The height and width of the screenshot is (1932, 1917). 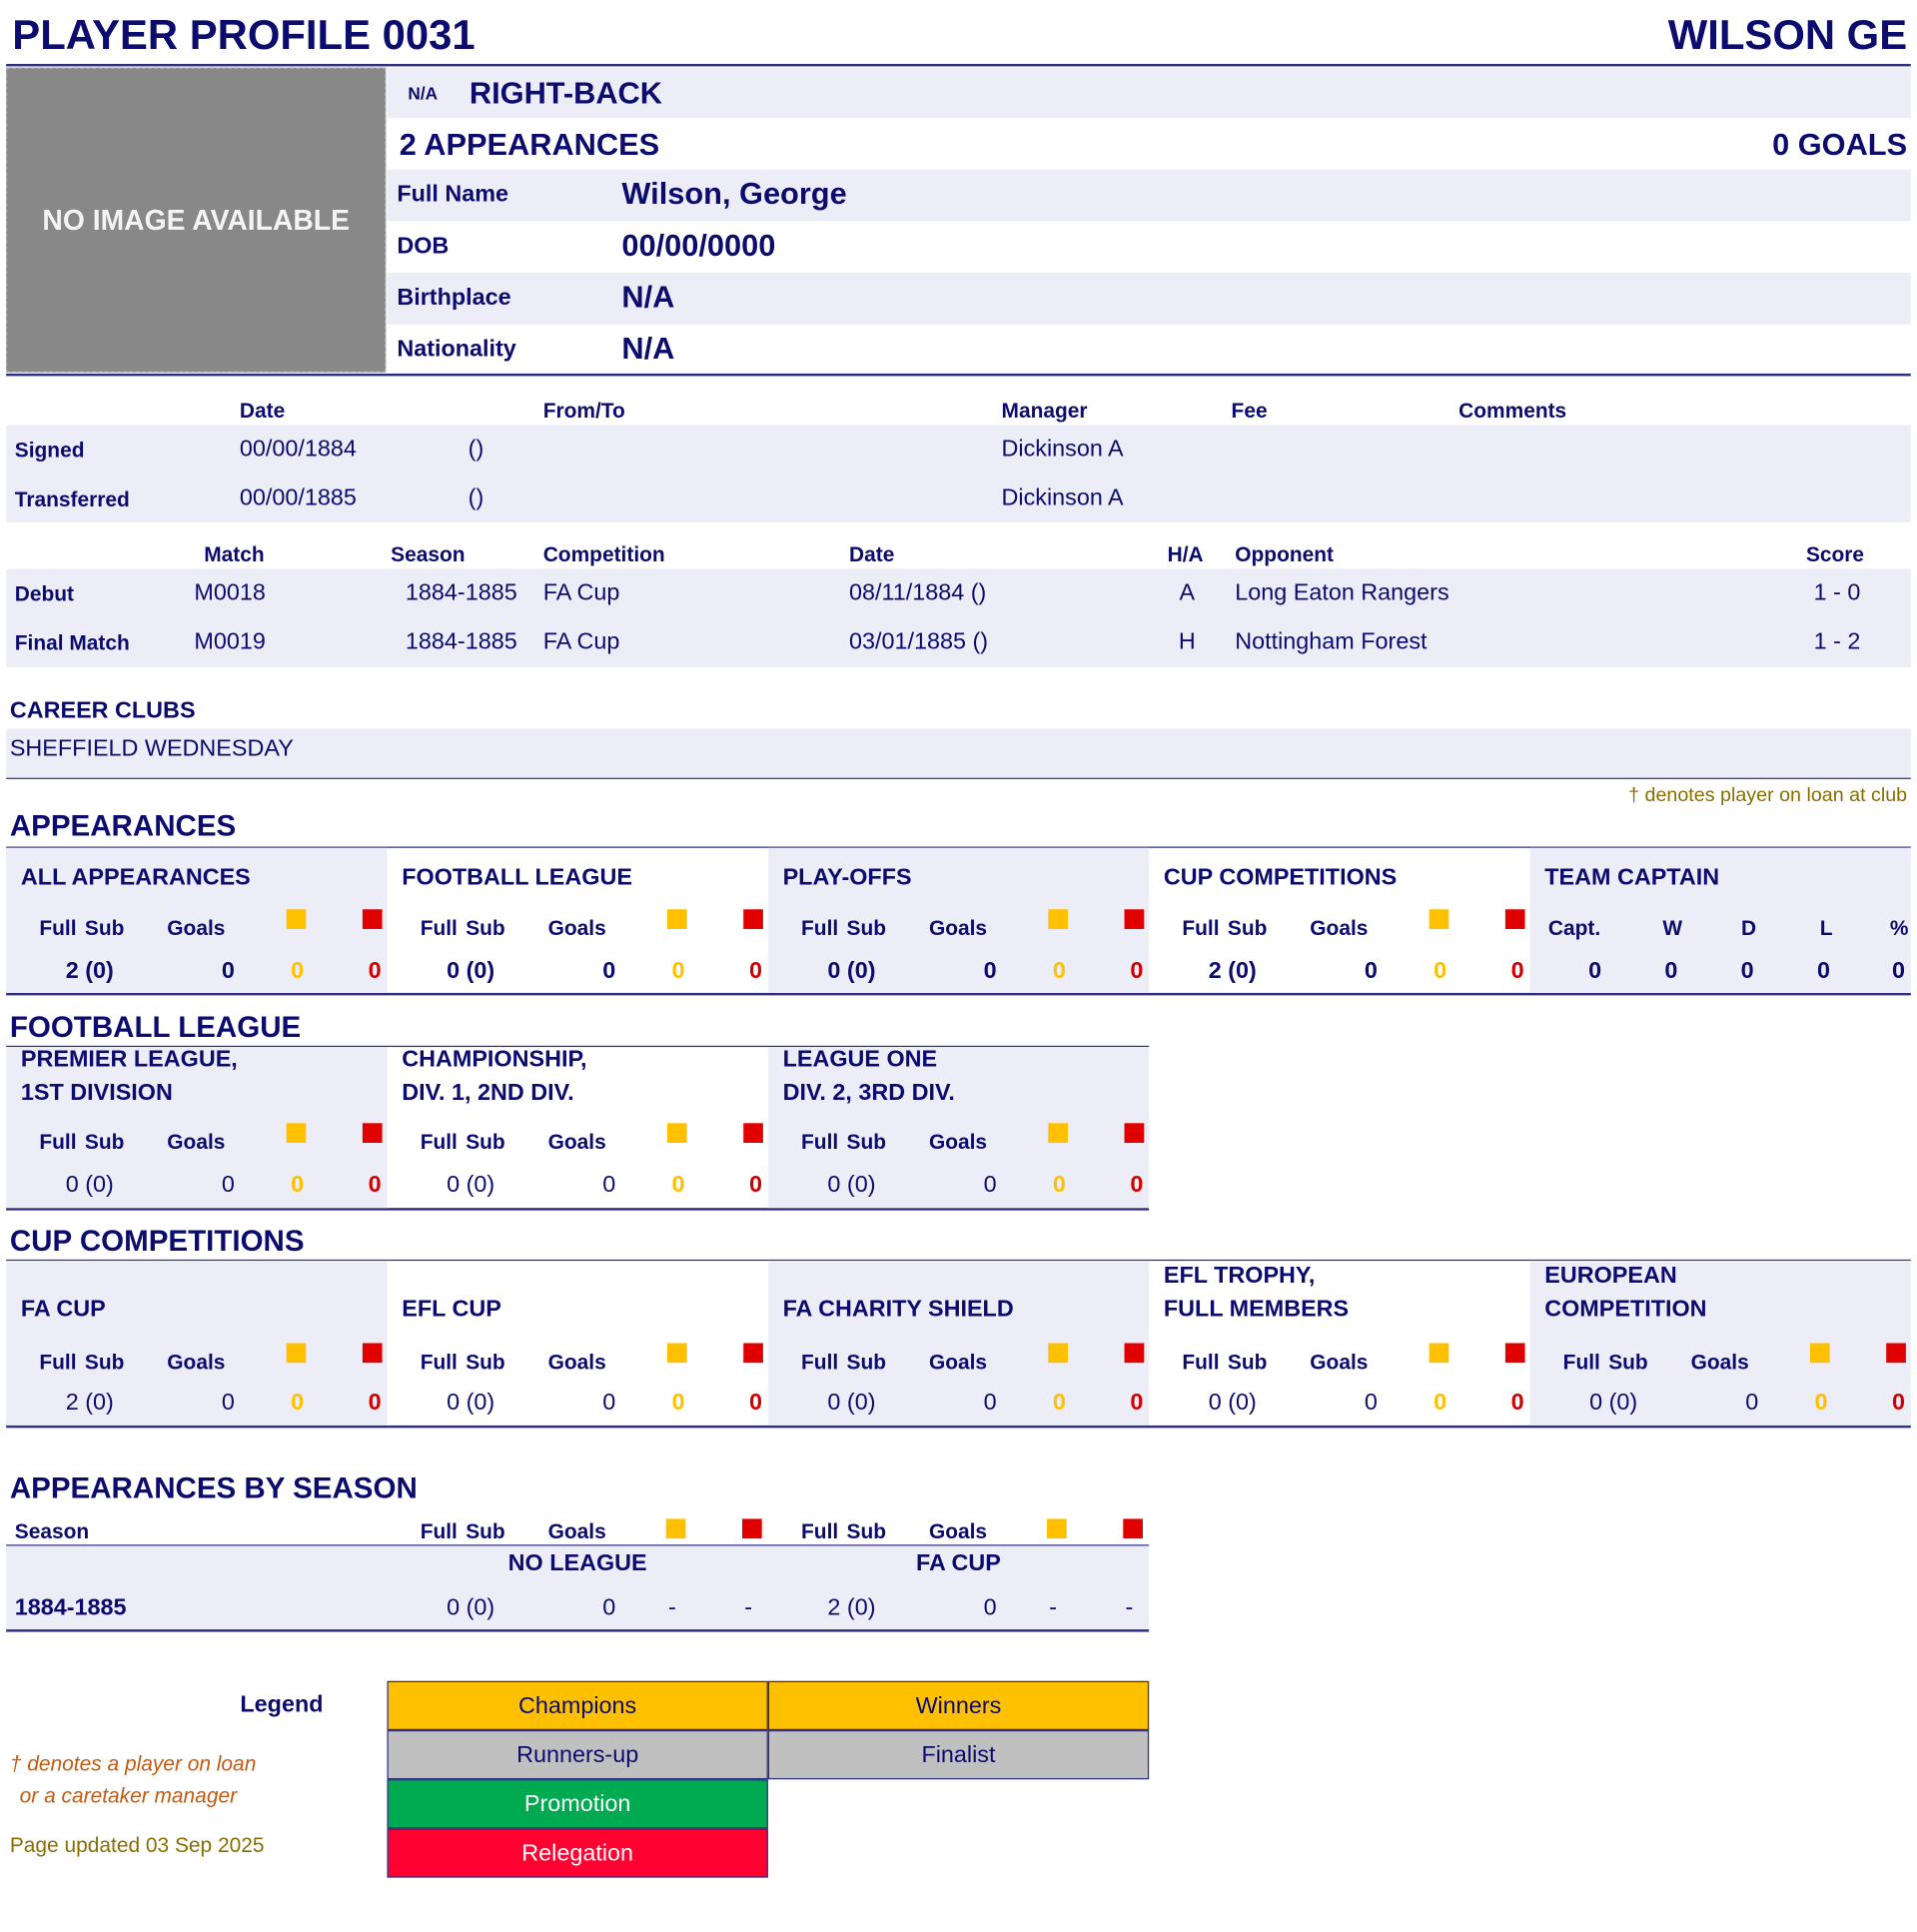 I want to click on transfer-from-to: (), so click(x=476, y=449).